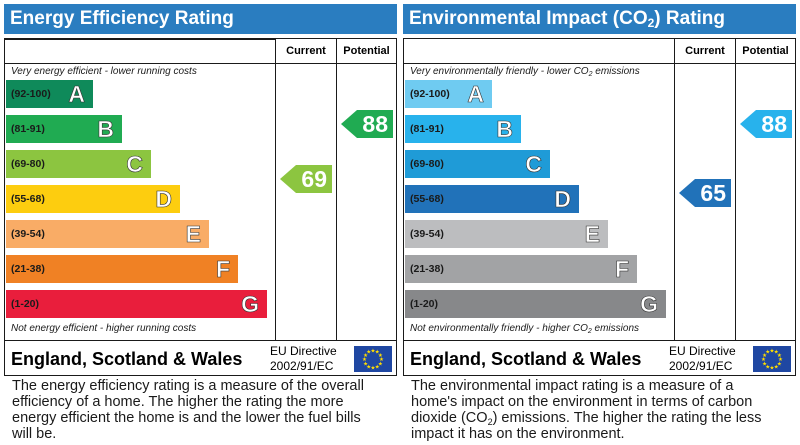  What do you see at coordinates (200, 19) in the screenshot?
I see `energy-panel-title: Energy Efficiency Rating` at bounding box center [200, 19].